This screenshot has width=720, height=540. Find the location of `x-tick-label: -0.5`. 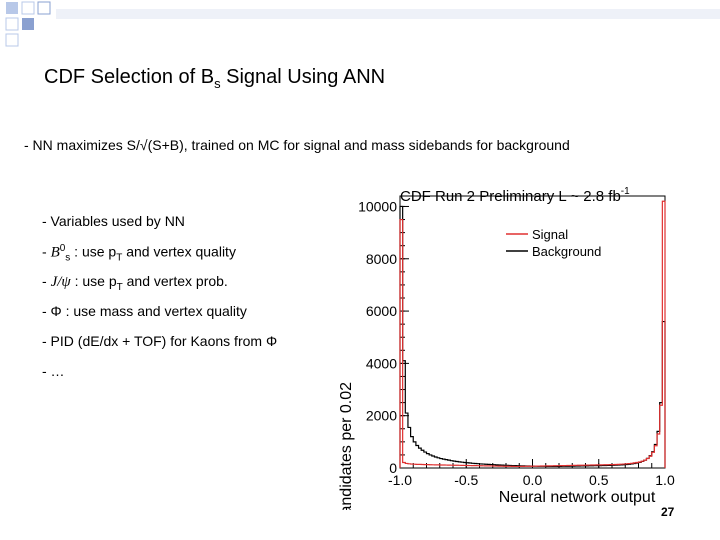

x-tick-label: -0.5 is located at coordinates (466, 480).